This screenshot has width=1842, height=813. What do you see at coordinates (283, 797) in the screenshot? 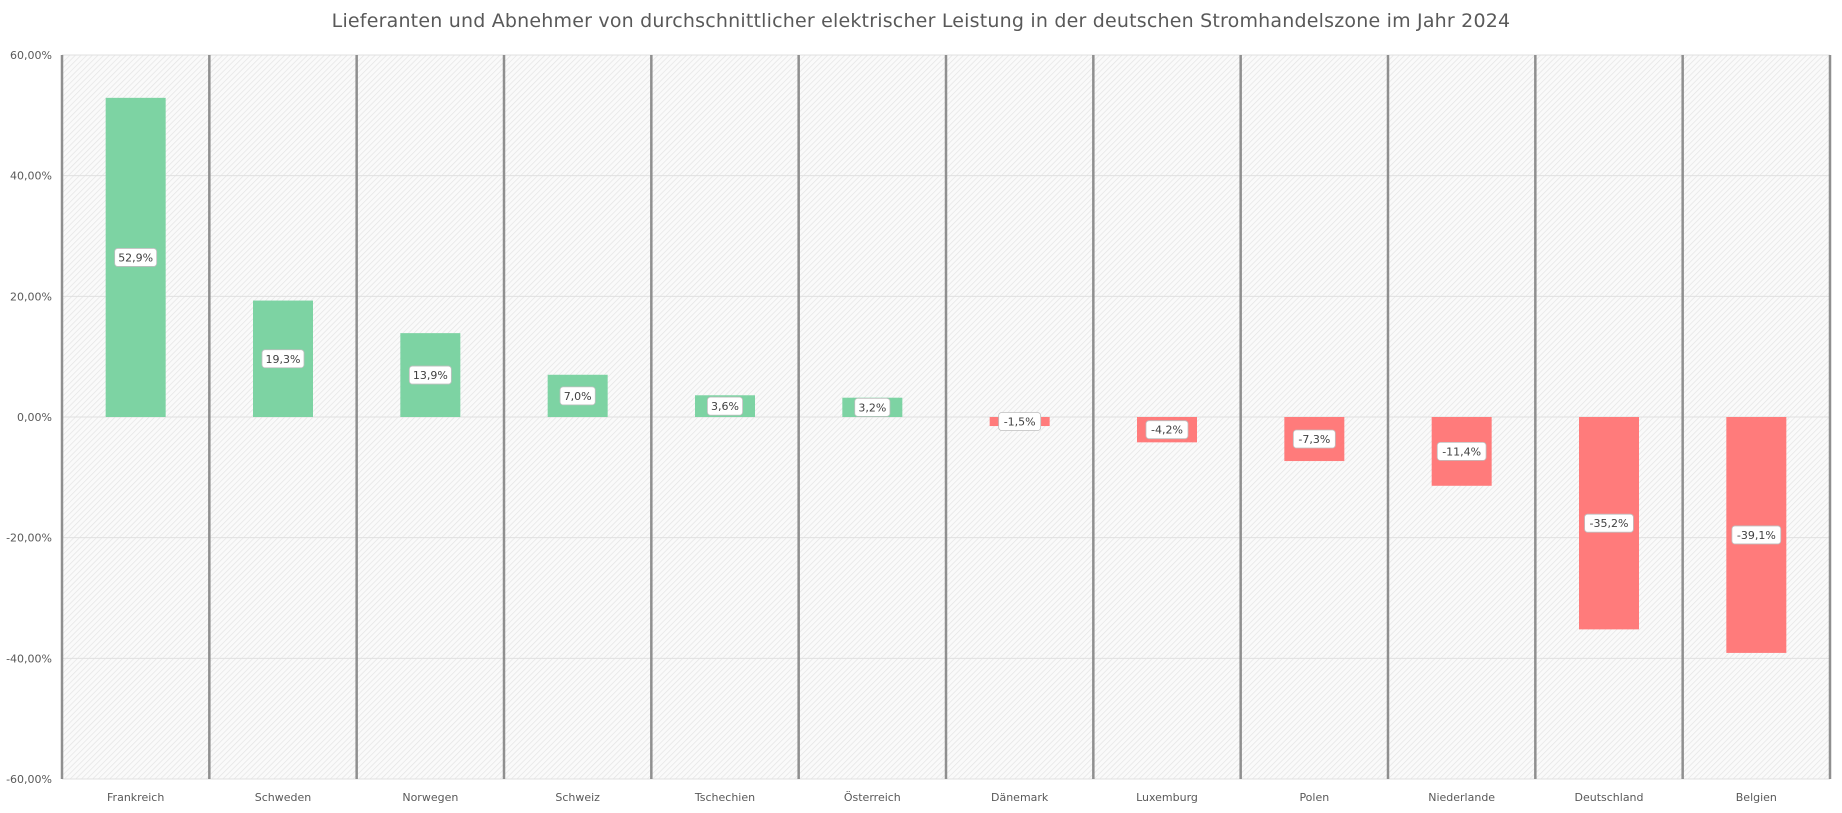
I see `x-tick-label: Schweden` at bounding box center [283, 797].